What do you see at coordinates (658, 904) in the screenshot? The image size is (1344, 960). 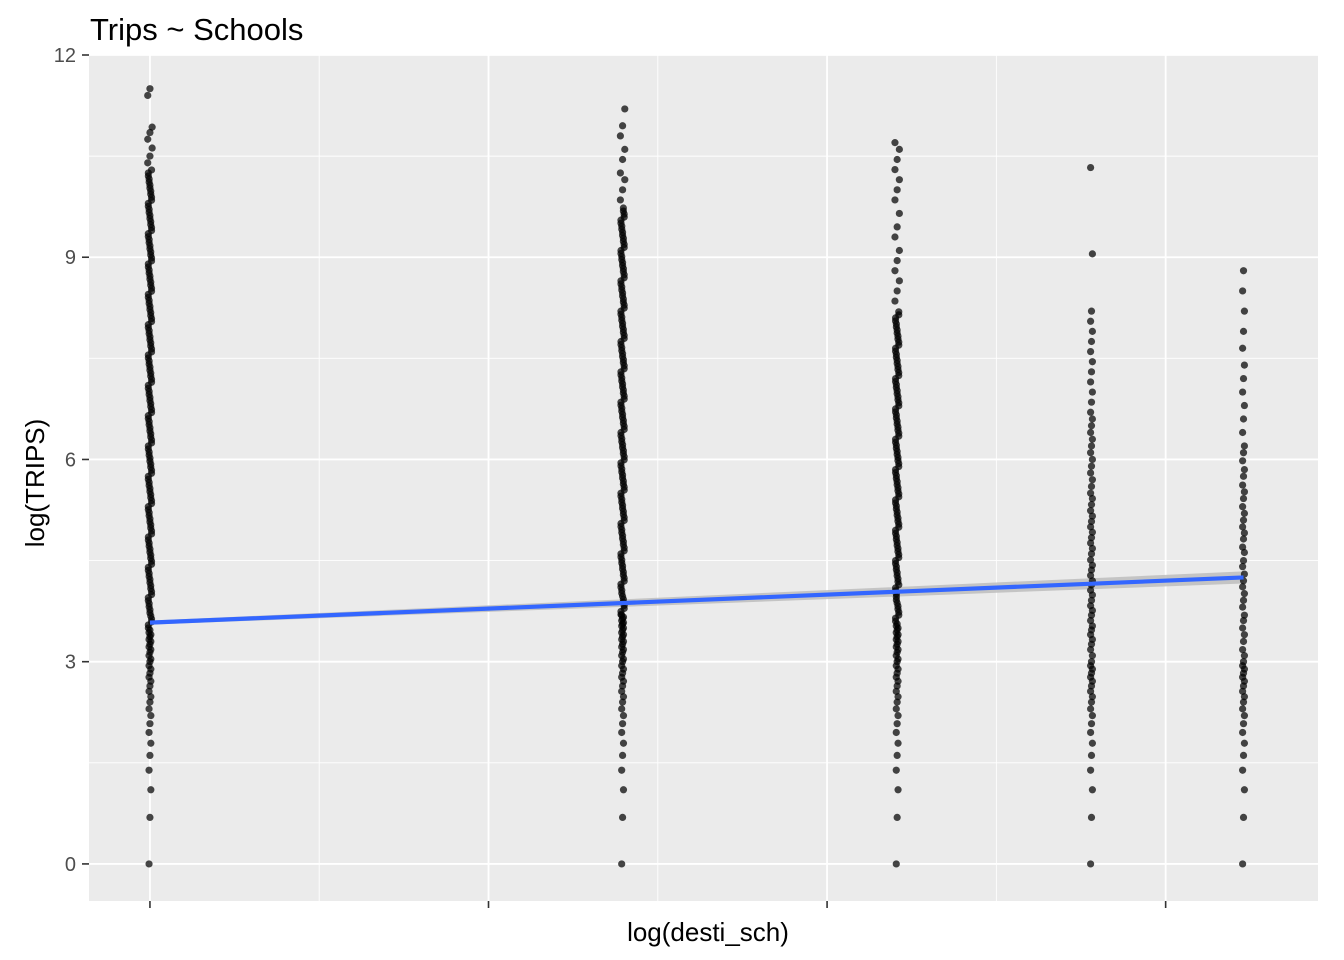 I see `x-axis` at bounding box center [658, 904].